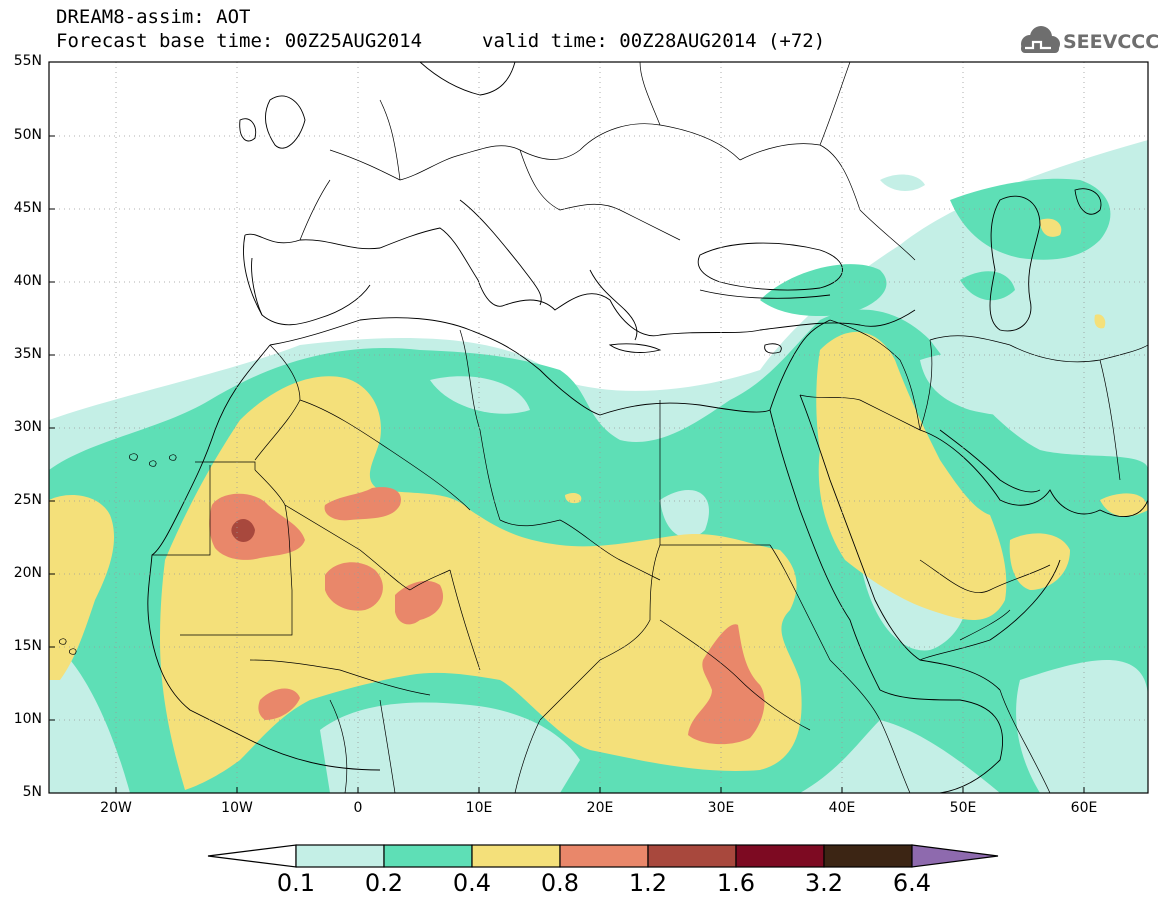  I want to click on lat-label: 25N, so click(27, 500).